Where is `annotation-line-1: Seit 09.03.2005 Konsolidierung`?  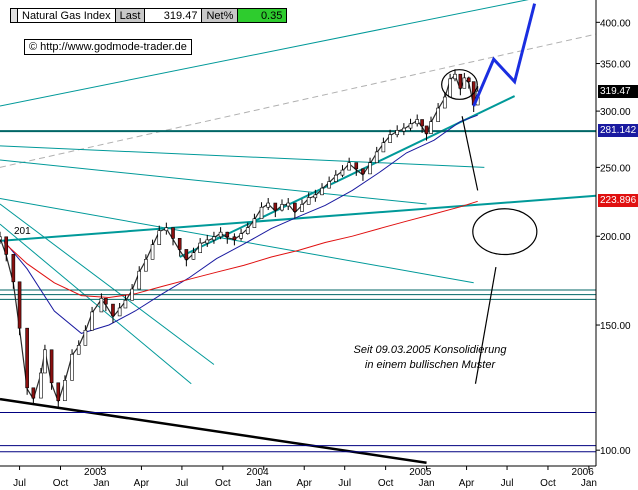
annotation-line-1: Seit 09.03.2005 Konsolidierung is located at coordinates (430, 350).